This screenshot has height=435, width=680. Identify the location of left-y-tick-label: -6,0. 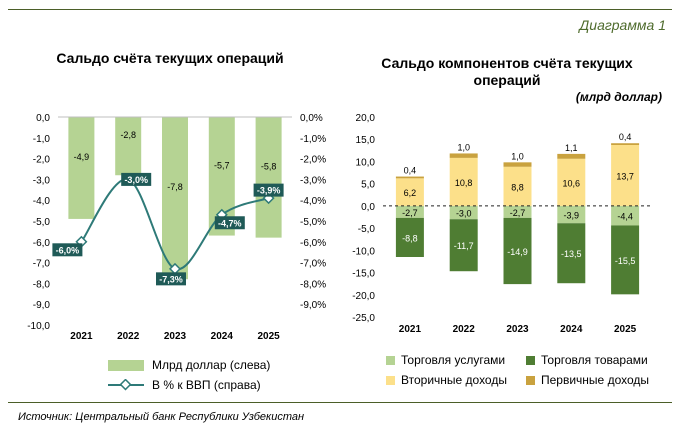
(42, 243).